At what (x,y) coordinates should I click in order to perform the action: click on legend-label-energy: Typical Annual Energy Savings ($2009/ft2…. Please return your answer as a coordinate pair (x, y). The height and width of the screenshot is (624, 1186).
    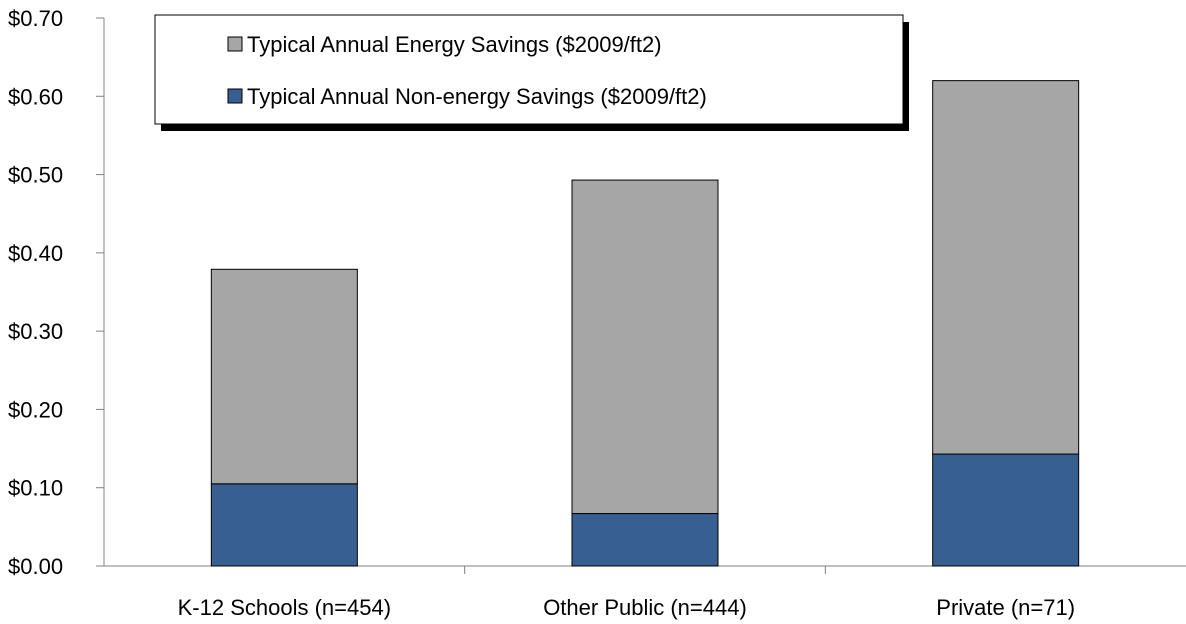
    Looking at the image, I should click on (454, 44).